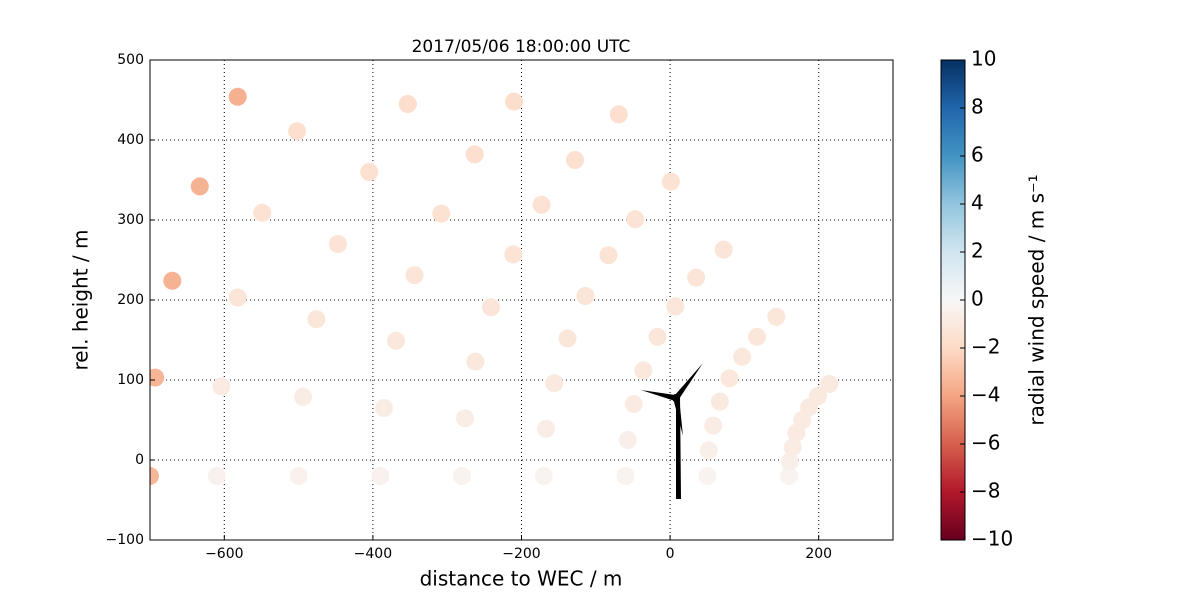  Describe the element at coordinates (130, 220) in the screenshot. I see `y-tick-label: 300` at that location.